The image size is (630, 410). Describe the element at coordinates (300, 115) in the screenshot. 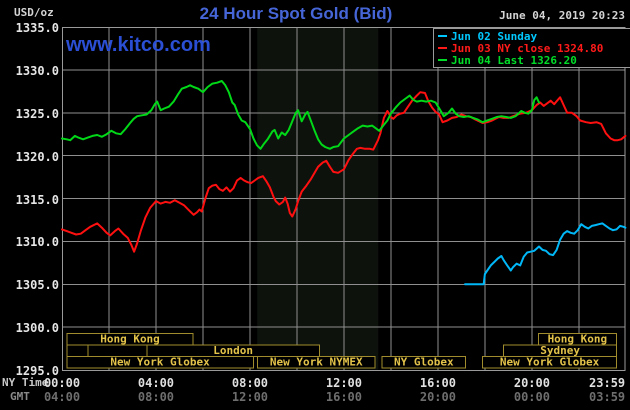

I see `price-line-jun-04-last-1326.20` at that location.